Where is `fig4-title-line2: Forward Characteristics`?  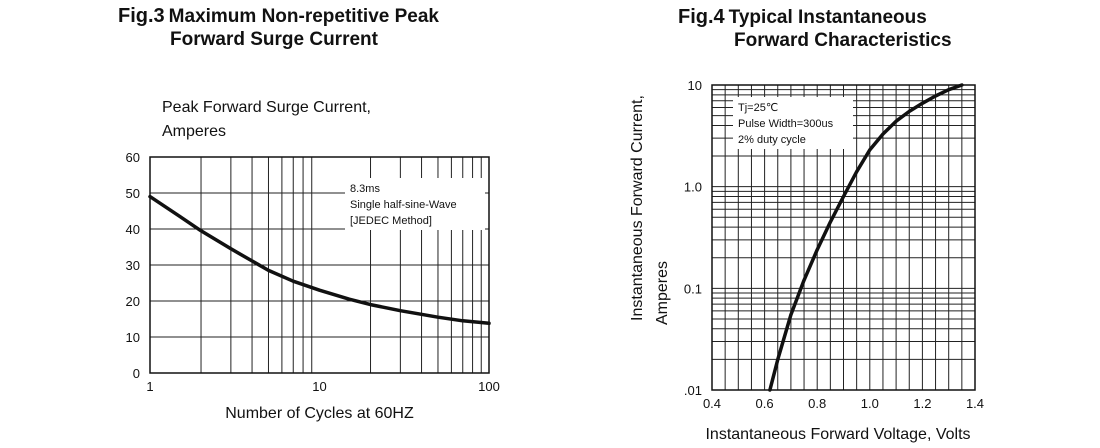 fig4-title-line2: Forward Characteristics is located at coordinates (843, 40).